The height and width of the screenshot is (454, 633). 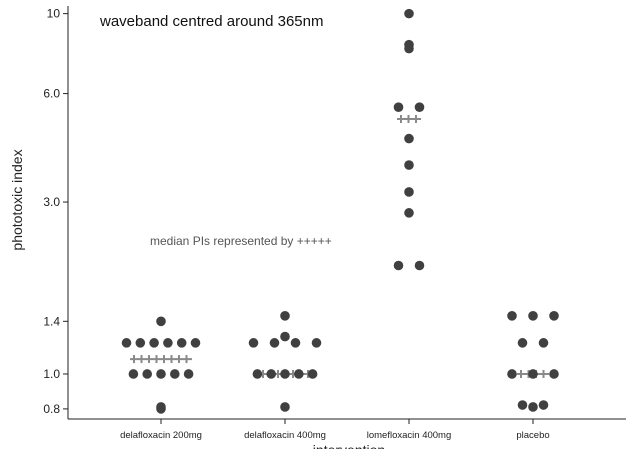 What do you see at coordinates (51, 321) in the screenshot?
I see `y-tick-label: 1.4` at bounding box center [51, 321].